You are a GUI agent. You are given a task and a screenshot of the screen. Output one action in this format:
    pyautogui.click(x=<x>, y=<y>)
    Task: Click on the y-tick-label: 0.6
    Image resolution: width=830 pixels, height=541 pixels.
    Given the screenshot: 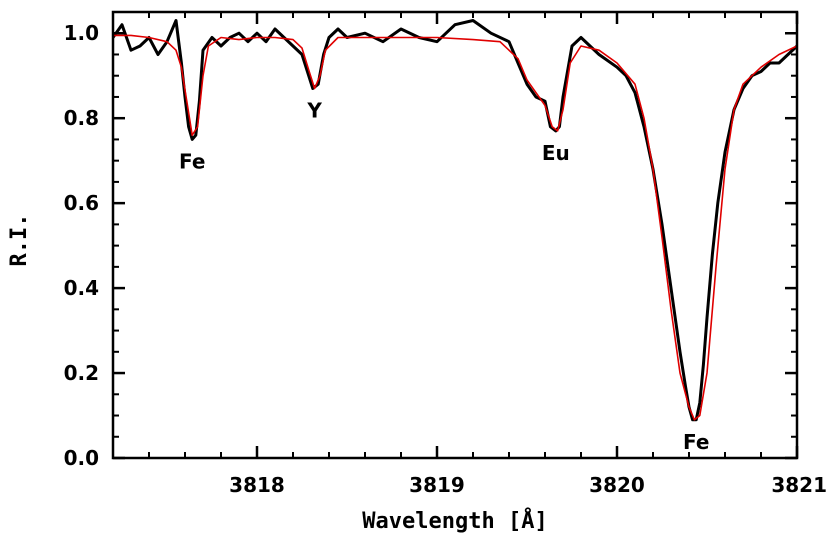 What is the action you would take?
    pyautogui.click(x=81, y=203)
    